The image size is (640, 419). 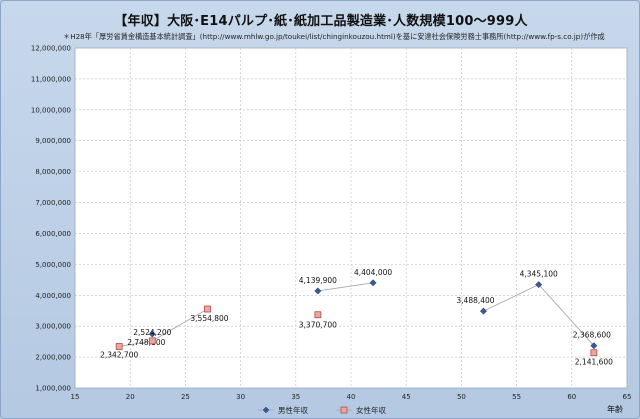 What do you see at coordinates (53, 234) in the screenshot?
I see `y-tick-label: 6,000,000` at bounding box center [53, 234].